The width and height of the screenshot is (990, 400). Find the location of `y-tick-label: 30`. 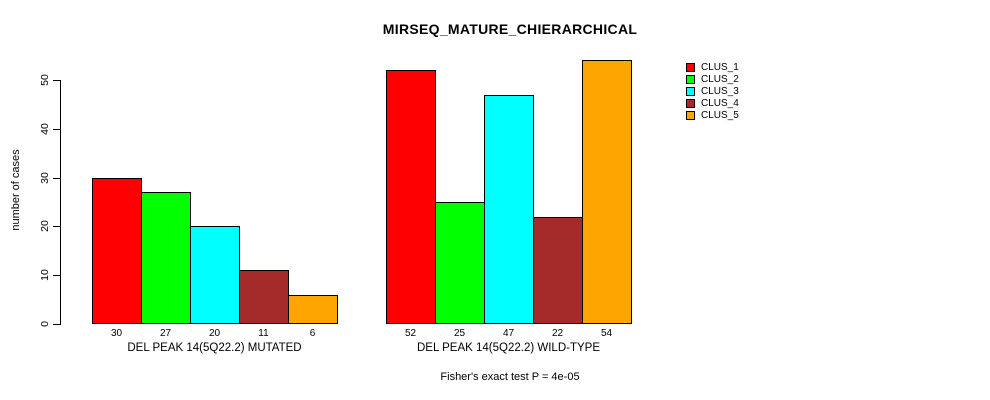

y-tick-label: 30 is located at coordinates (45, 177).